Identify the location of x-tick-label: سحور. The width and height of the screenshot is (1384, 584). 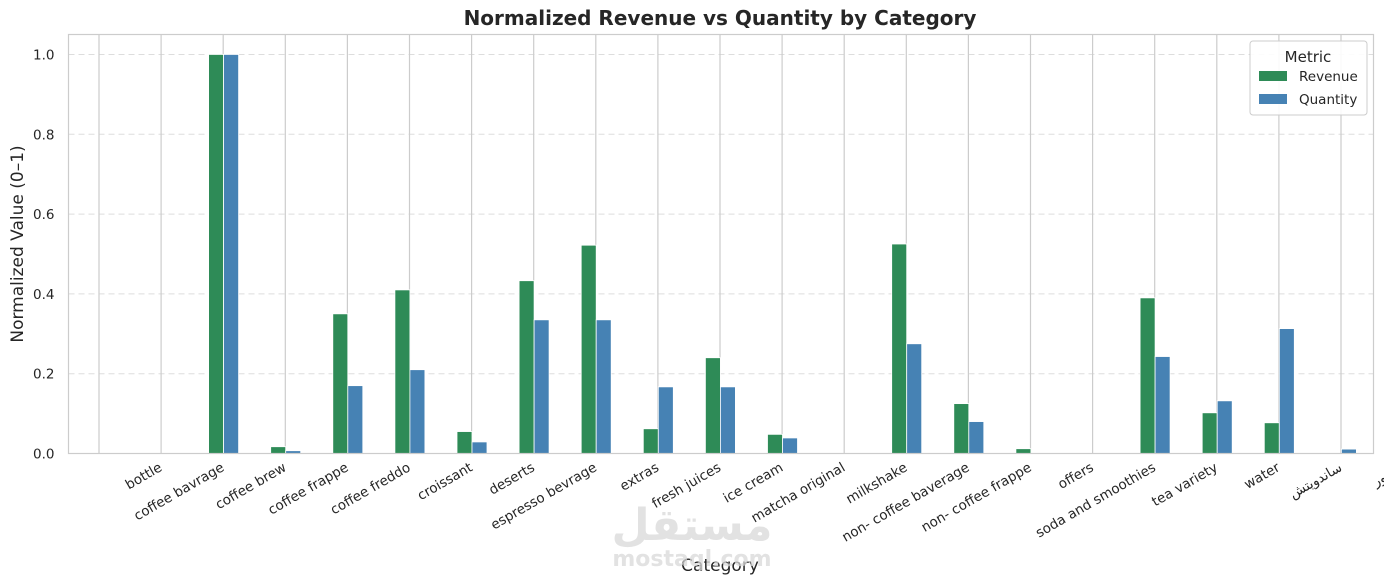
(1376, 475).